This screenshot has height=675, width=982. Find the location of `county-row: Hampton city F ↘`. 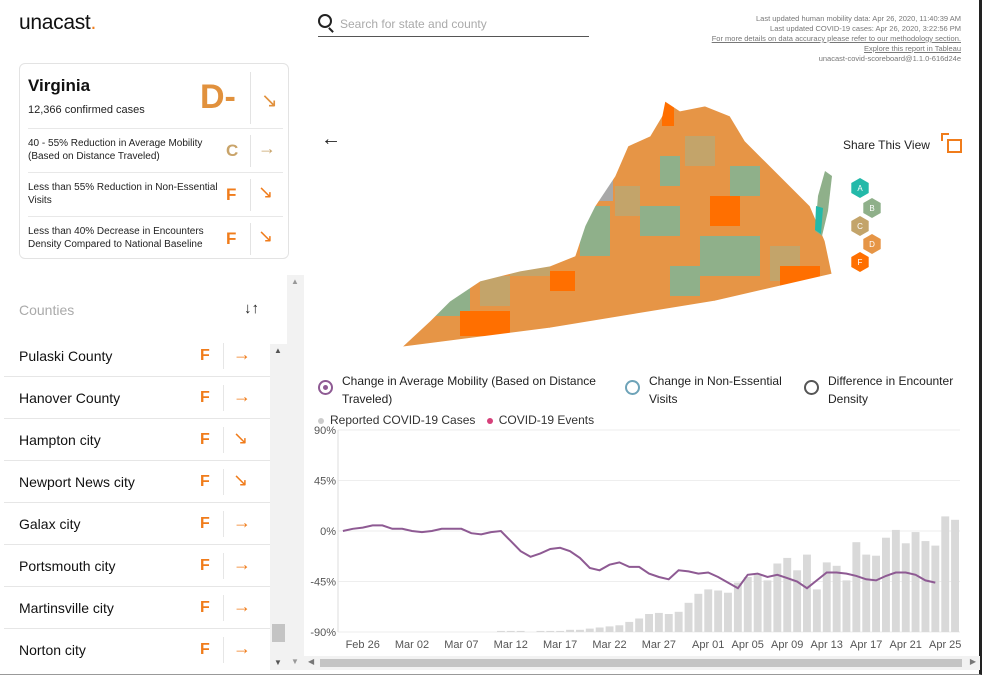

county-row: Hampton city F ↘ is located at coordinates (137, 440).